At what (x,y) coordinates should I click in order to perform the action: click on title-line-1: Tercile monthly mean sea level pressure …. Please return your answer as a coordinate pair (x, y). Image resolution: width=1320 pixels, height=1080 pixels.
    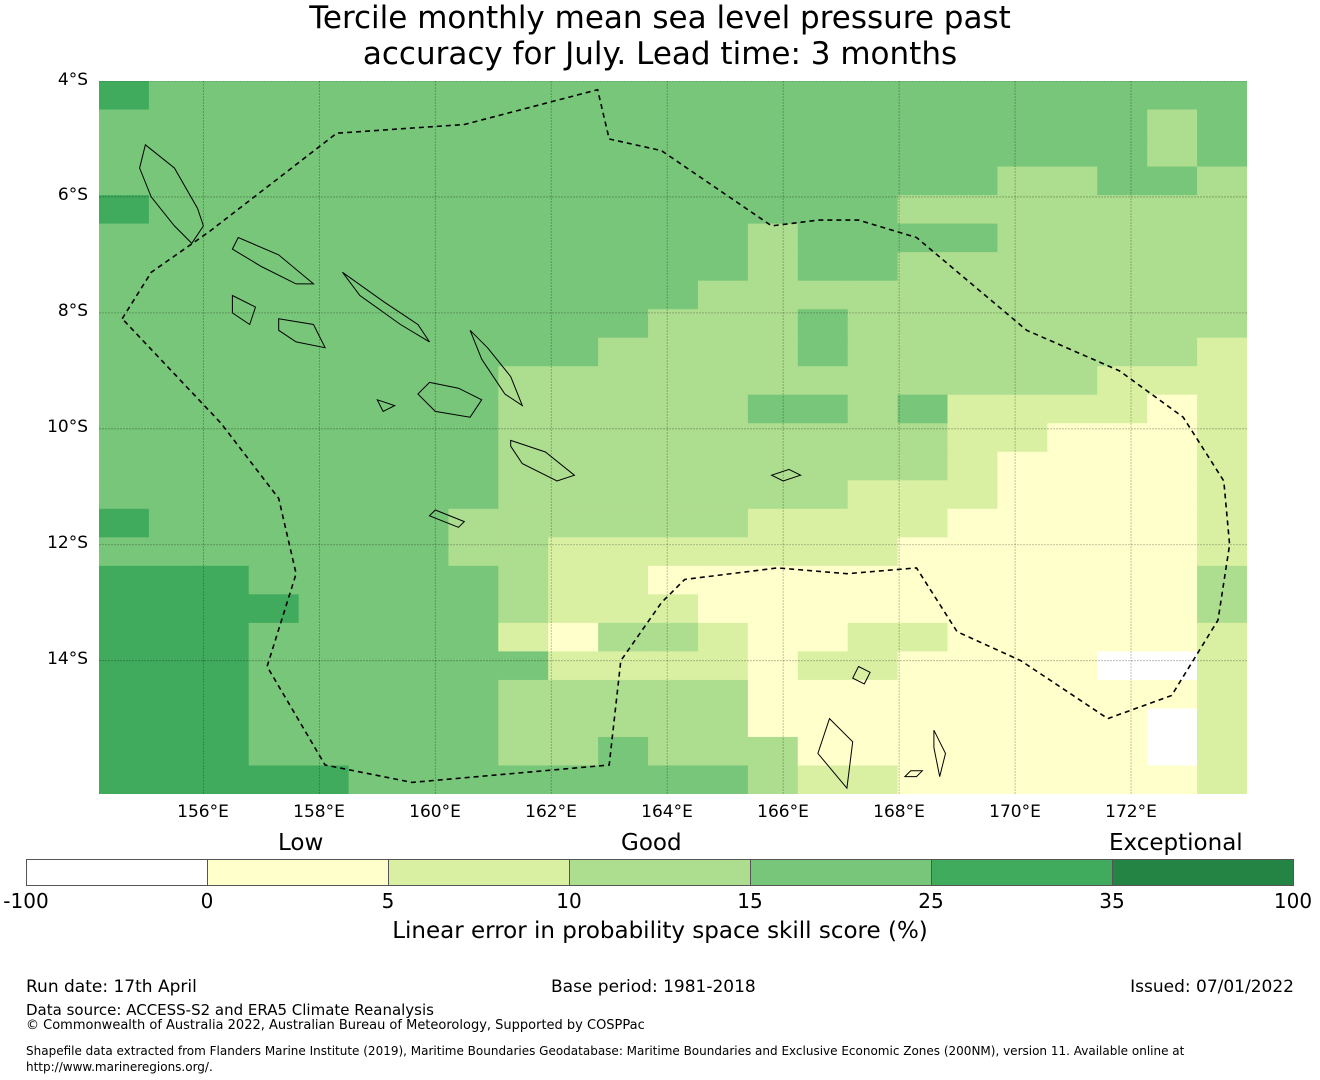
    Looking at the image, I should click on (660, 18).